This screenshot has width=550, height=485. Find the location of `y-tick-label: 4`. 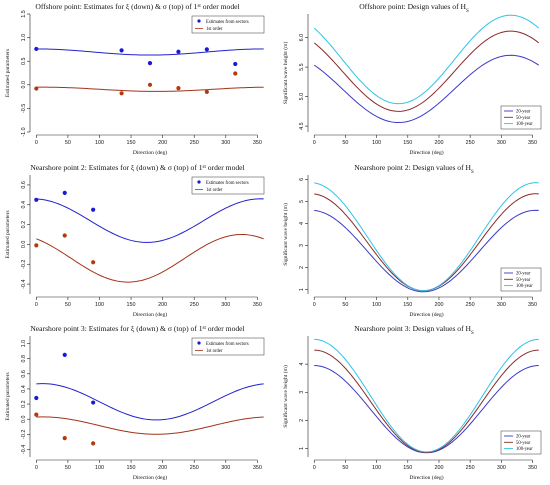

y-tick-label: 4 is located at coordinates (302, 364).